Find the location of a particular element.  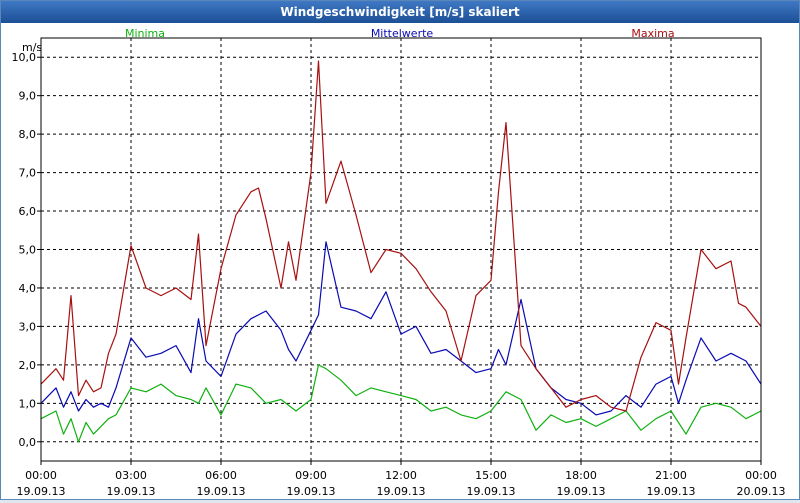

y-tick-label: 9,0 is located at coordinates (28, 96).